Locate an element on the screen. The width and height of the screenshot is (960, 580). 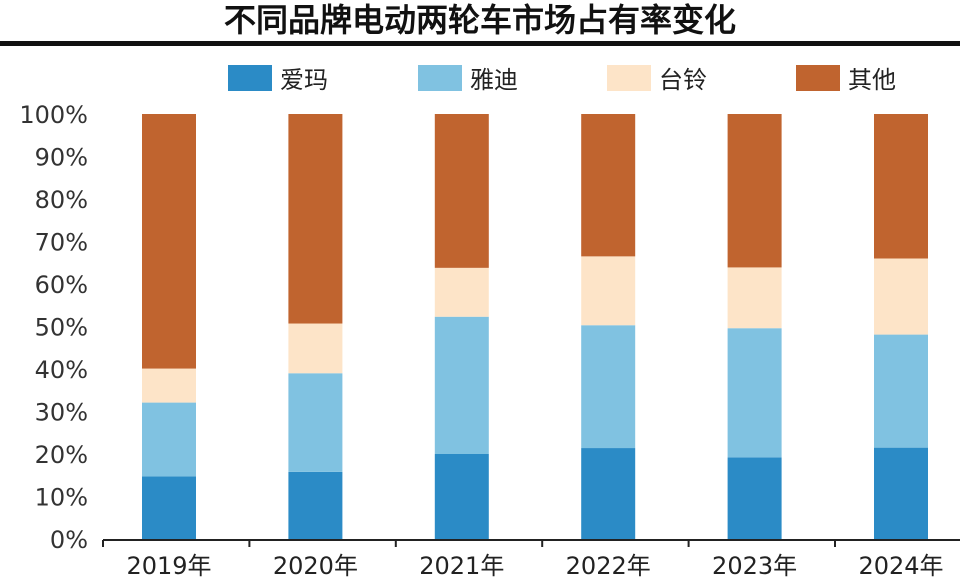
legend-label-1: 雅迪 is located at coordinates (494, 80).